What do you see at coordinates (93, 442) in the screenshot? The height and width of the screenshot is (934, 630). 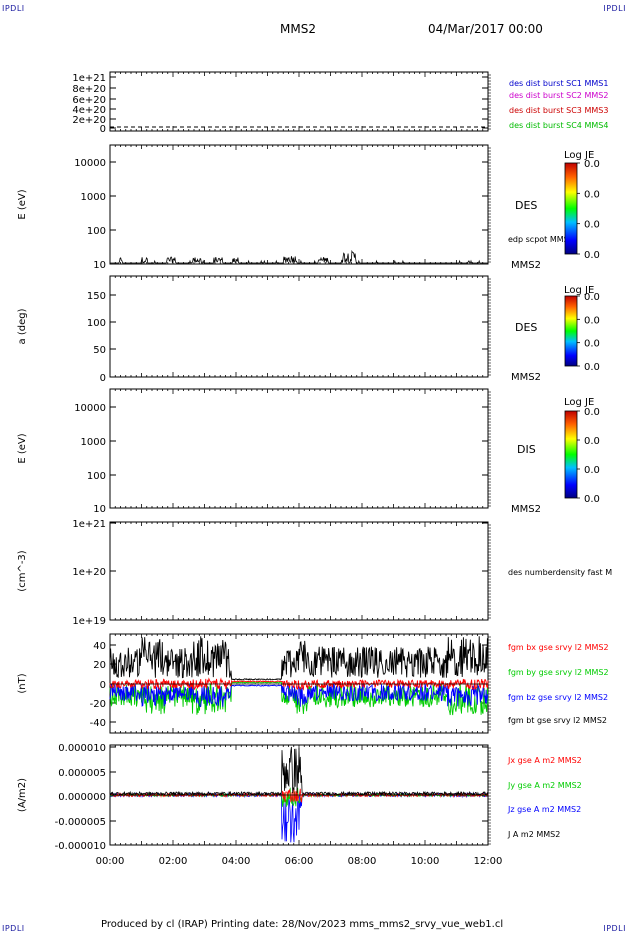 I see `p4-ytick-label: 1000` at bounding box center [93, 442].